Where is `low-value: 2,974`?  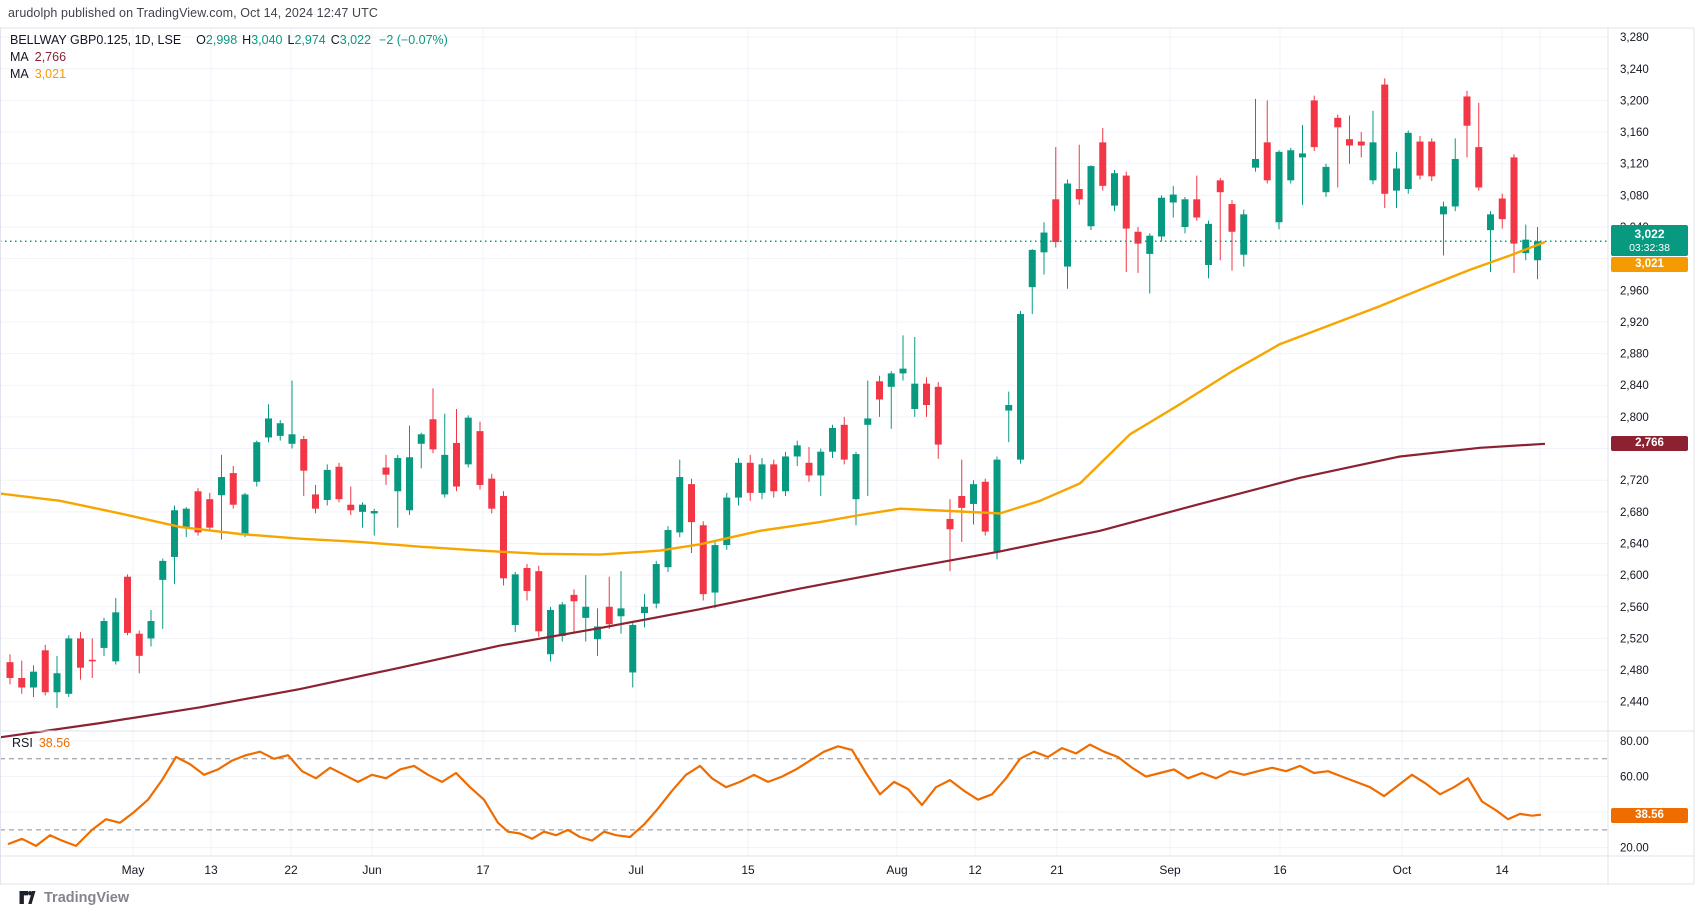 low-value: 2,974 is located at coordinates (310, 40).